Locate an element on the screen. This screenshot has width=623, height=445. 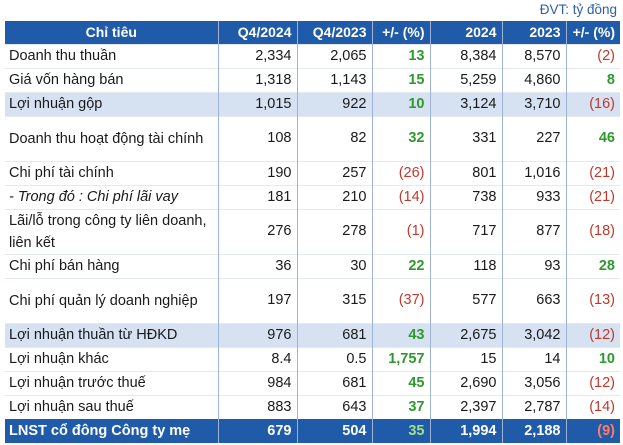
year-2023-value: 3,710 is located at coordinates (534, 103).